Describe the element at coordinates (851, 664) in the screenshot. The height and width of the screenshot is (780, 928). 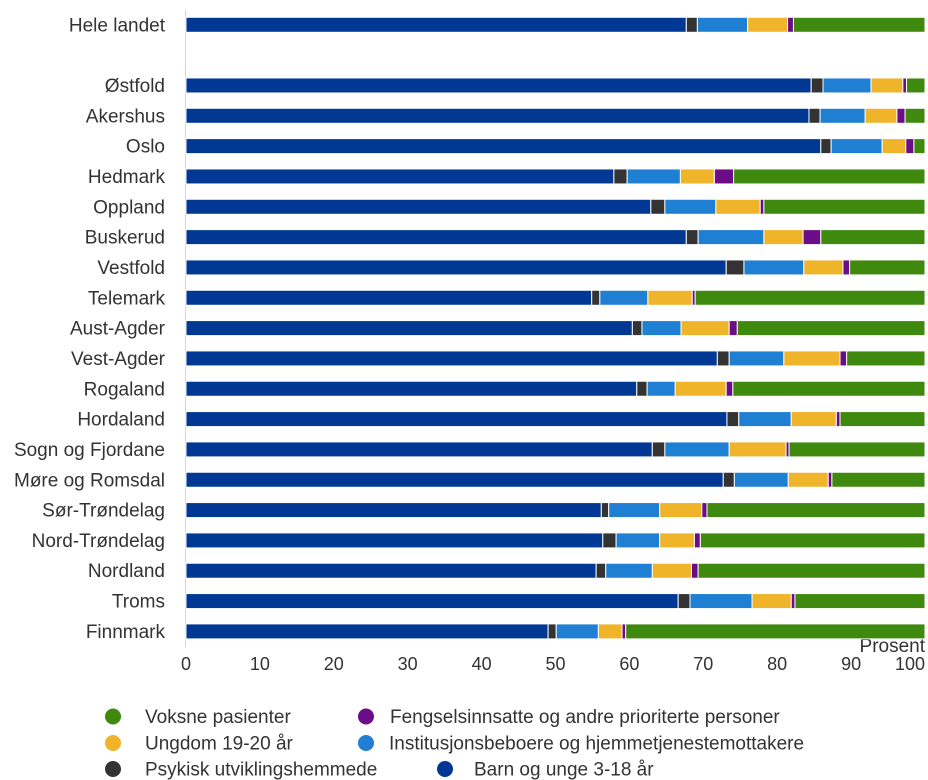
I see `x-tick-label: 90` at that location.